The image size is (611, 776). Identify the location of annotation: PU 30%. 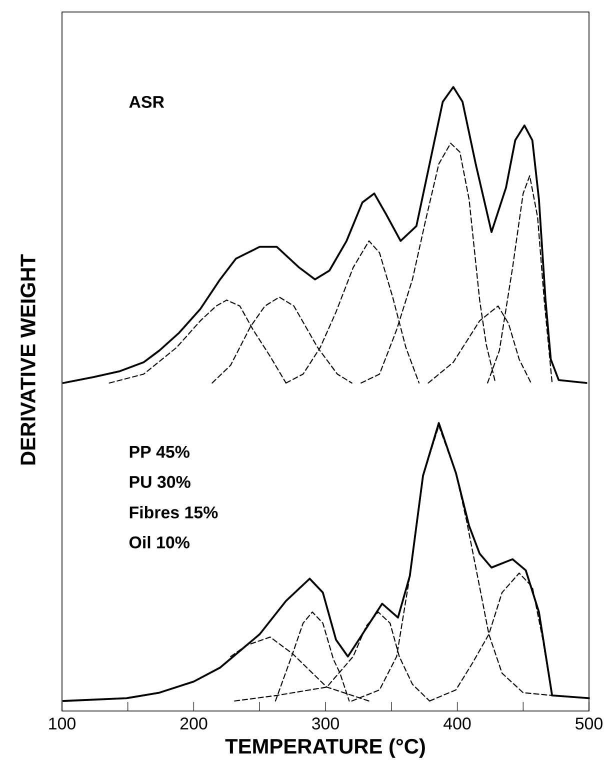
(160, 482).